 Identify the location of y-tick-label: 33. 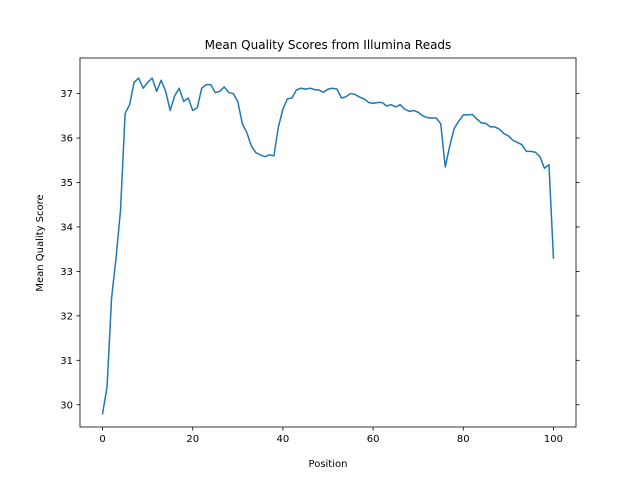
(66, 272).